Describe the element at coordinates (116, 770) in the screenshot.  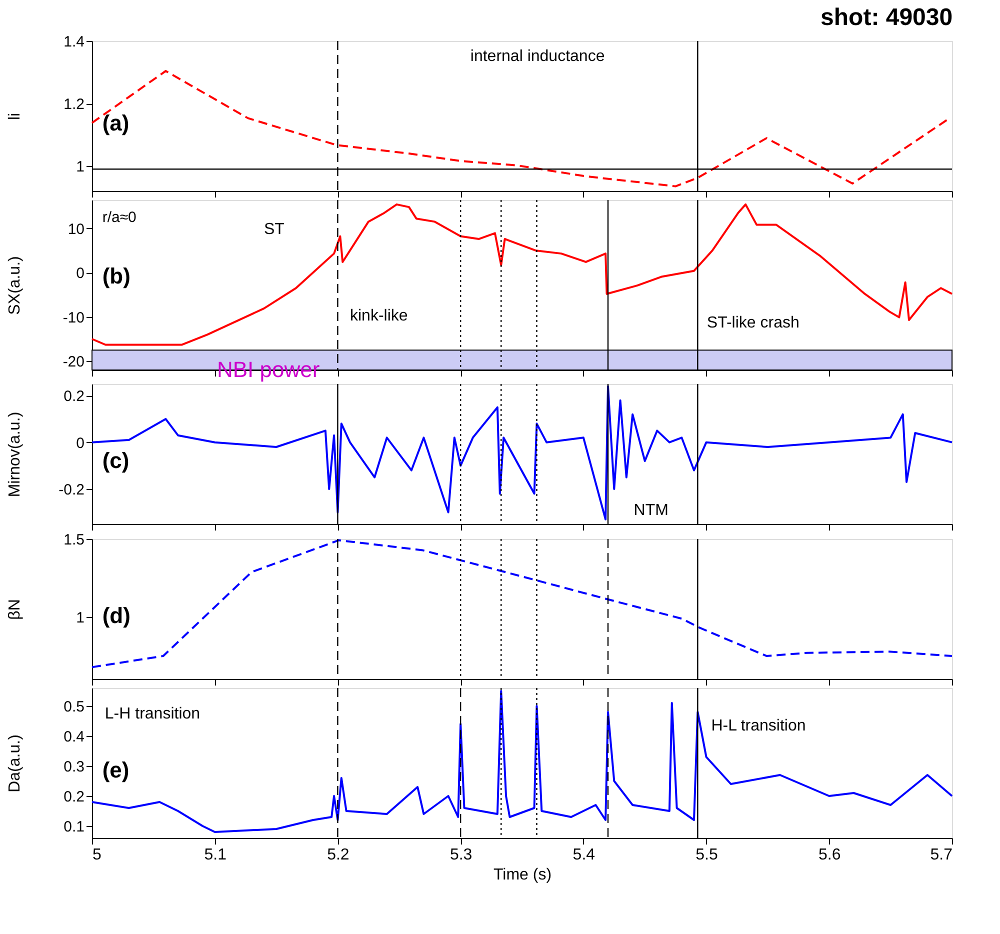
I see `annotation: (e)` at that location.